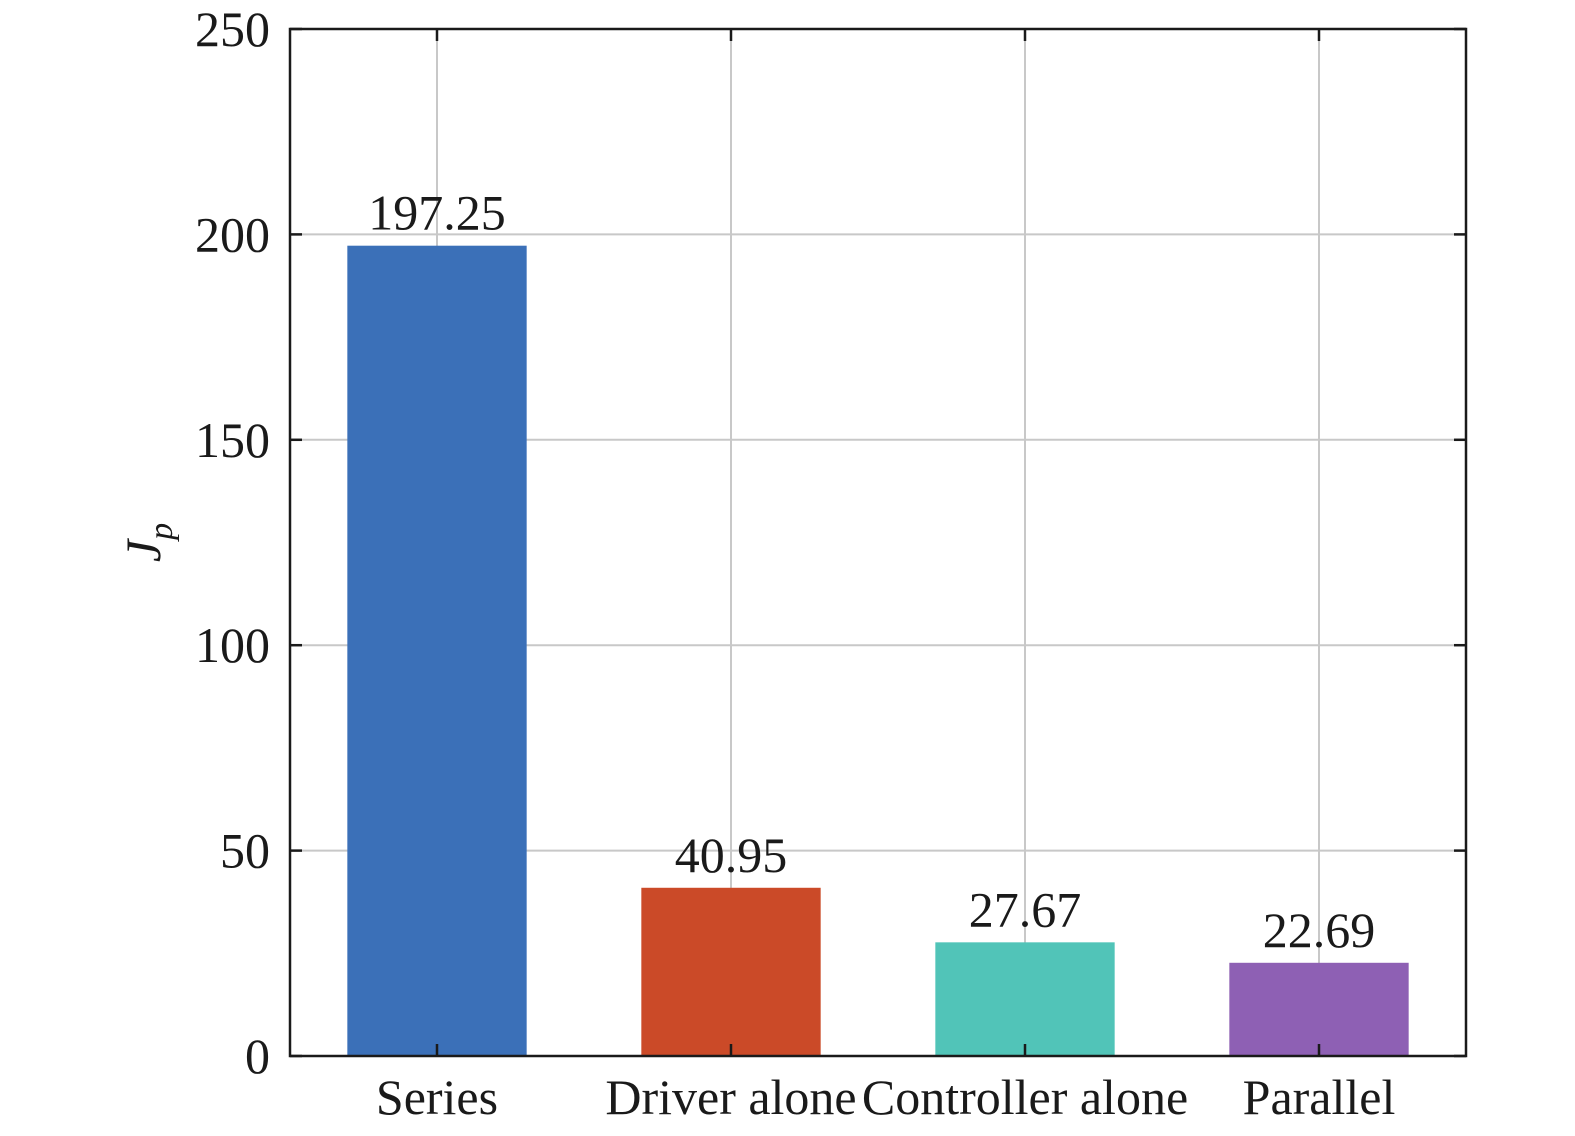 The width and height of the screenshot is (1575, 1136). What do you see at coordinates (437, 1097) in the screenshot?
I see `x-tick-label: Series` at bounding box center [437, 1097].